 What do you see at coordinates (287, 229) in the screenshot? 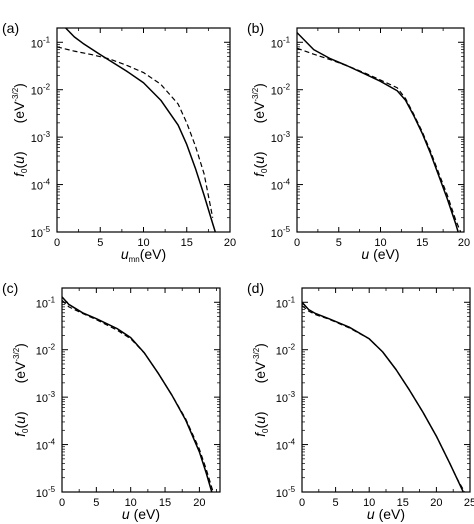
I see `panel-b-ytick-exponent: -5` at bounding box center [287, 229].